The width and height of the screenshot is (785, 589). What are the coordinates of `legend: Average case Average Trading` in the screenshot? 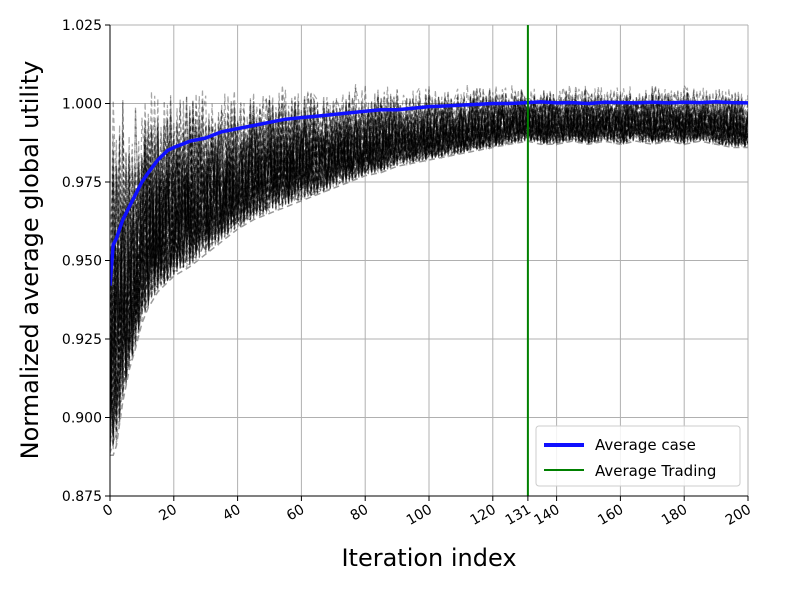 It's located at (638, 456).